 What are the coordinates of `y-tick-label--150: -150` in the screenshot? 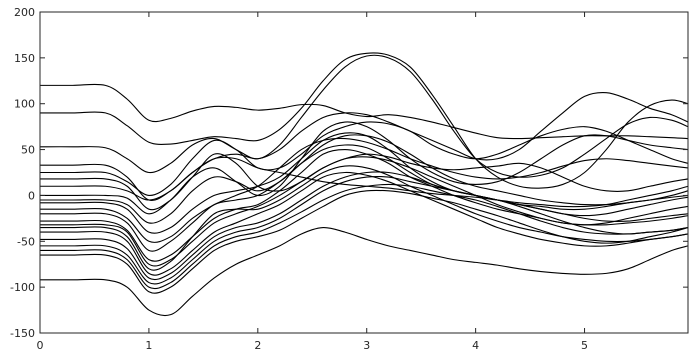 It's located at (22, 333).